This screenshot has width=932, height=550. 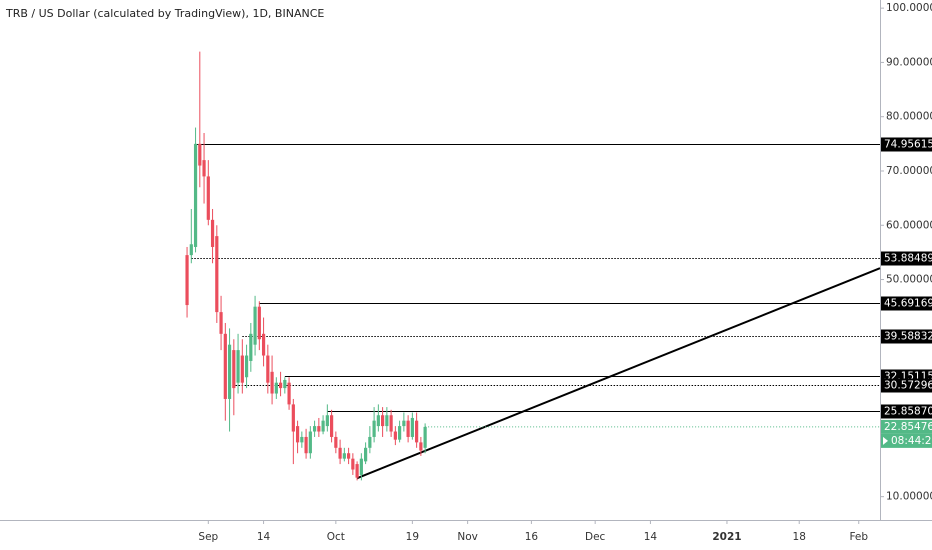 What do you see at coordinates (412, 537) in the screenshot?
I see `x-tick-label: 19` at bounding box center [412, 537].